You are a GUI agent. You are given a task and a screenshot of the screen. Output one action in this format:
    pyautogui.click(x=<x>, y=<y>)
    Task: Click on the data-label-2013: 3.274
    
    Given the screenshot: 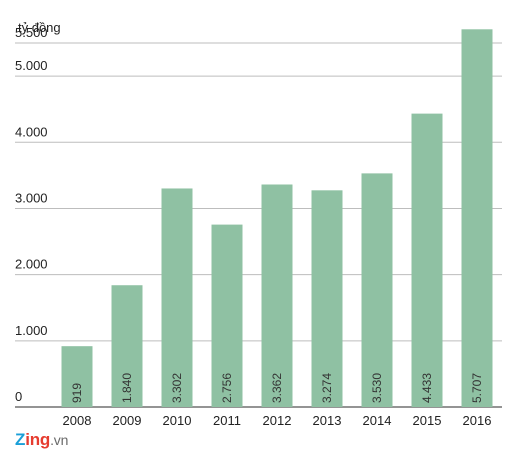 What is the action you would take?
    pyautogui.click(x=327, y=388)
    